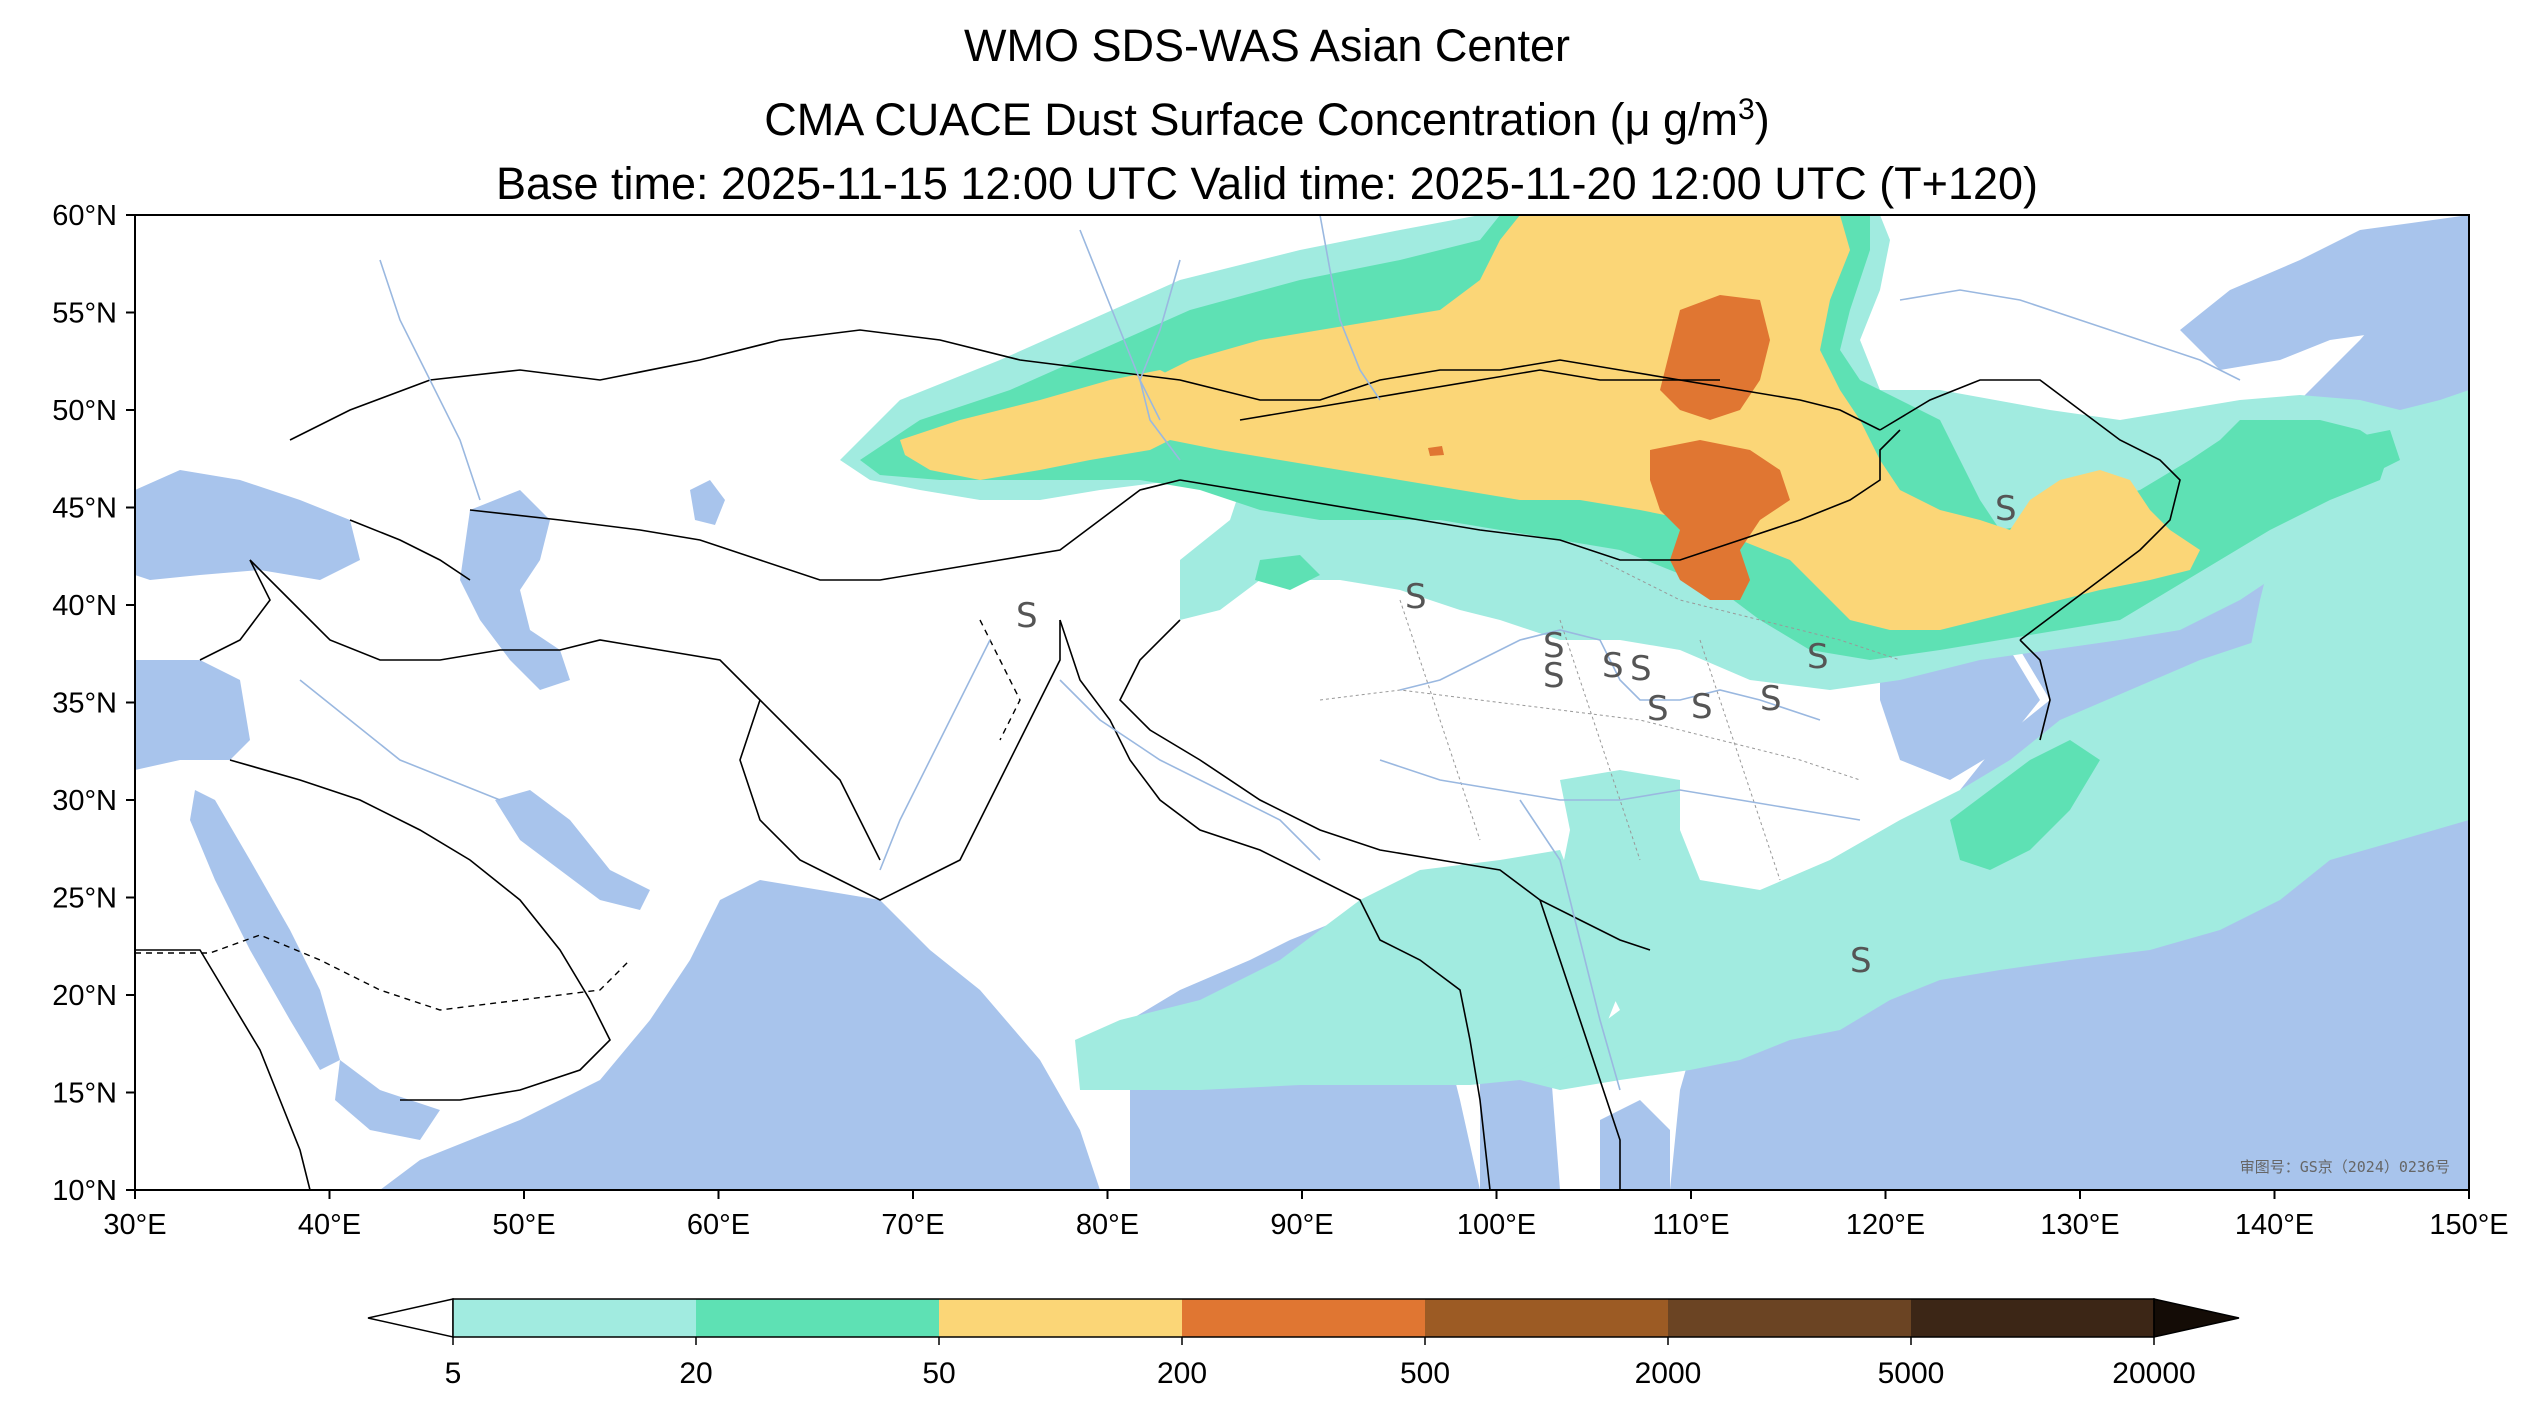 The image size is (2534, 1421). What do you see at coordinates (2070, 335) in the screenshot?
I see `river-amur` at bounding box center [2070, 335].